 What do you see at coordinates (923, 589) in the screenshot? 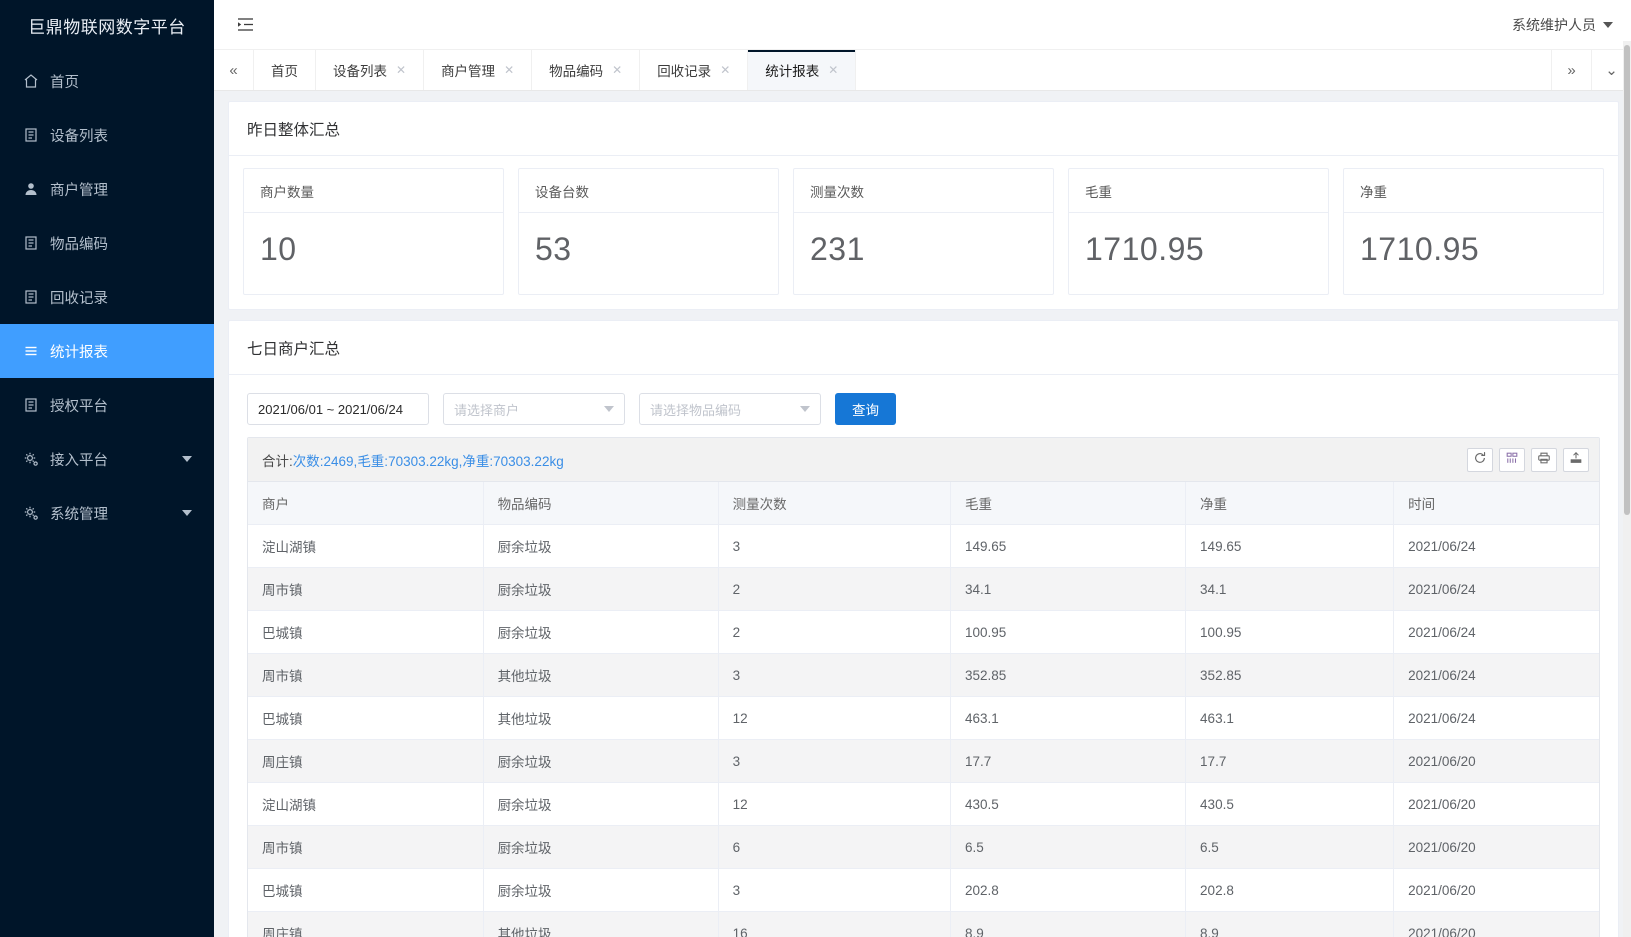
I see `table-row: 周市镇 厨余垃圾 2 34.1 34.1 2021/06/24` at bounding box center [923, 589].